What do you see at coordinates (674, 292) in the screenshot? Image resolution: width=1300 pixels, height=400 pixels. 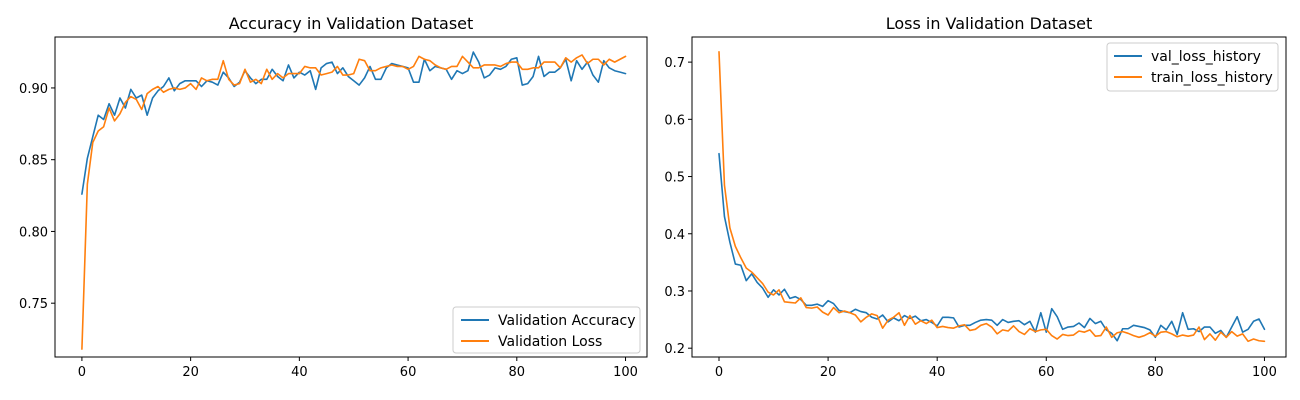 I see `y-tick-label: 0.3` at bounding box center [674, 292].